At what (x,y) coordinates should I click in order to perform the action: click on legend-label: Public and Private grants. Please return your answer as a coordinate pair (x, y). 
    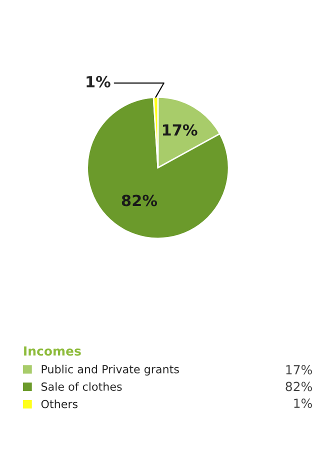
    Looking at the image, I should click on (110, 370).